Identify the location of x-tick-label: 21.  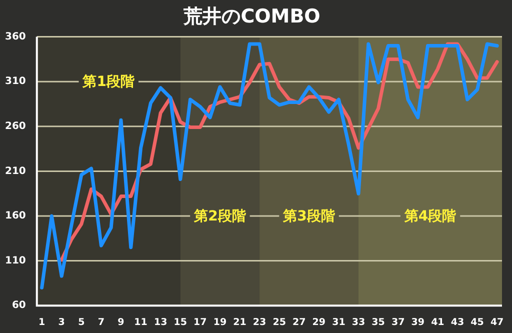
(239, 322).